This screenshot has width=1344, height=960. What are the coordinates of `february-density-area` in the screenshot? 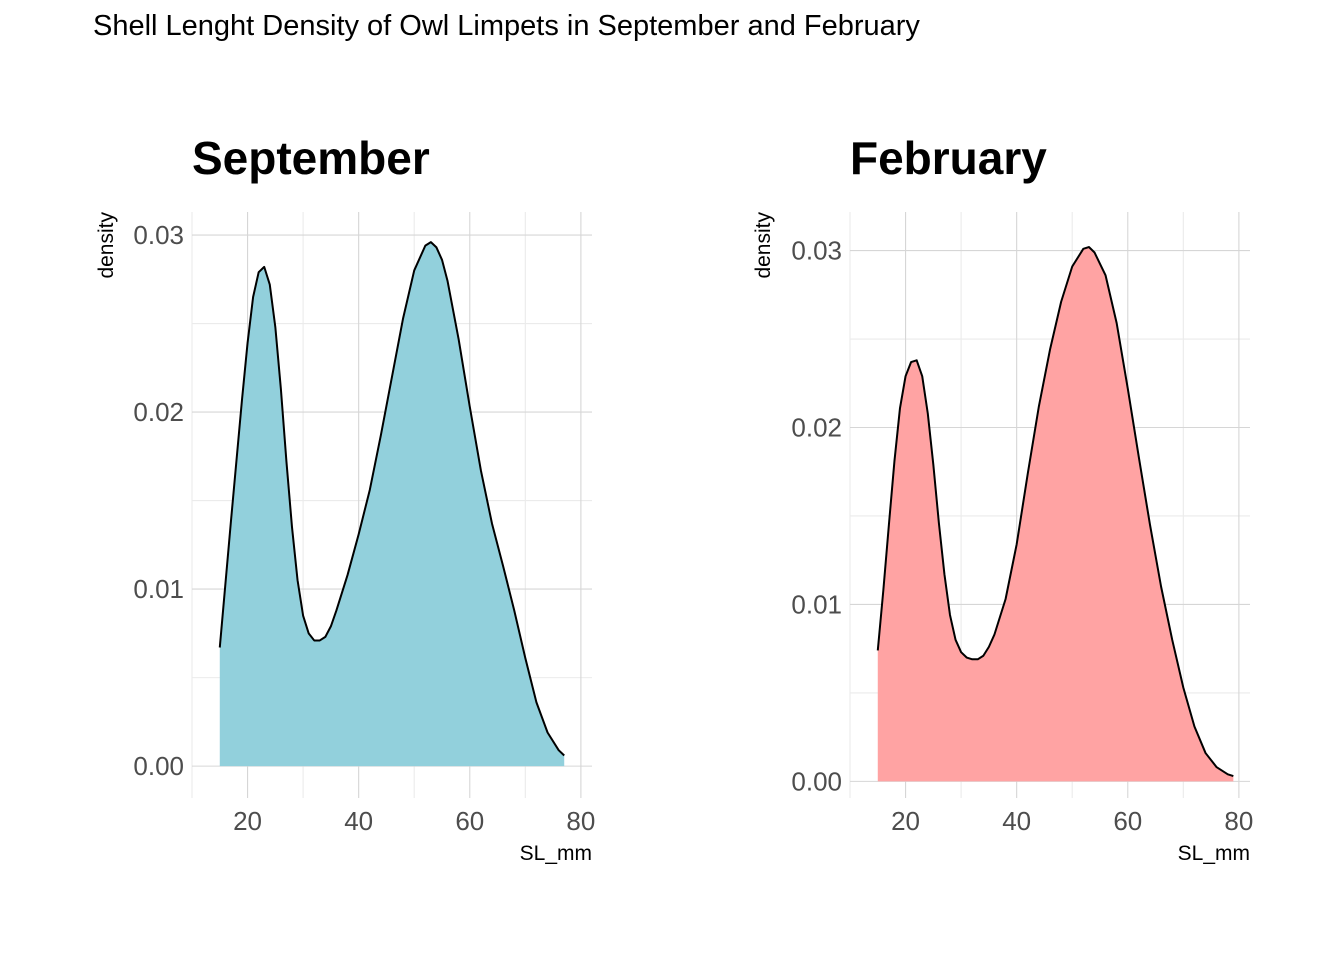 It's located at (1055, 514).